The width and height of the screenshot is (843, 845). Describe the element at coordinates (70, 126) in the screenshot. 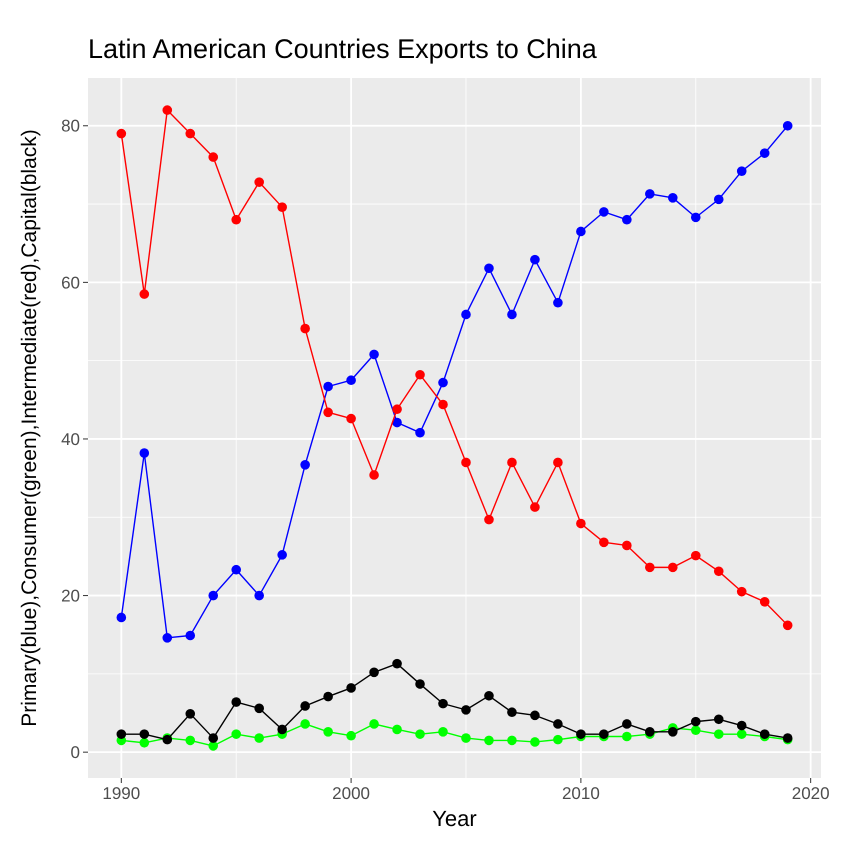

I see `y-tick-label: 80` at that location.